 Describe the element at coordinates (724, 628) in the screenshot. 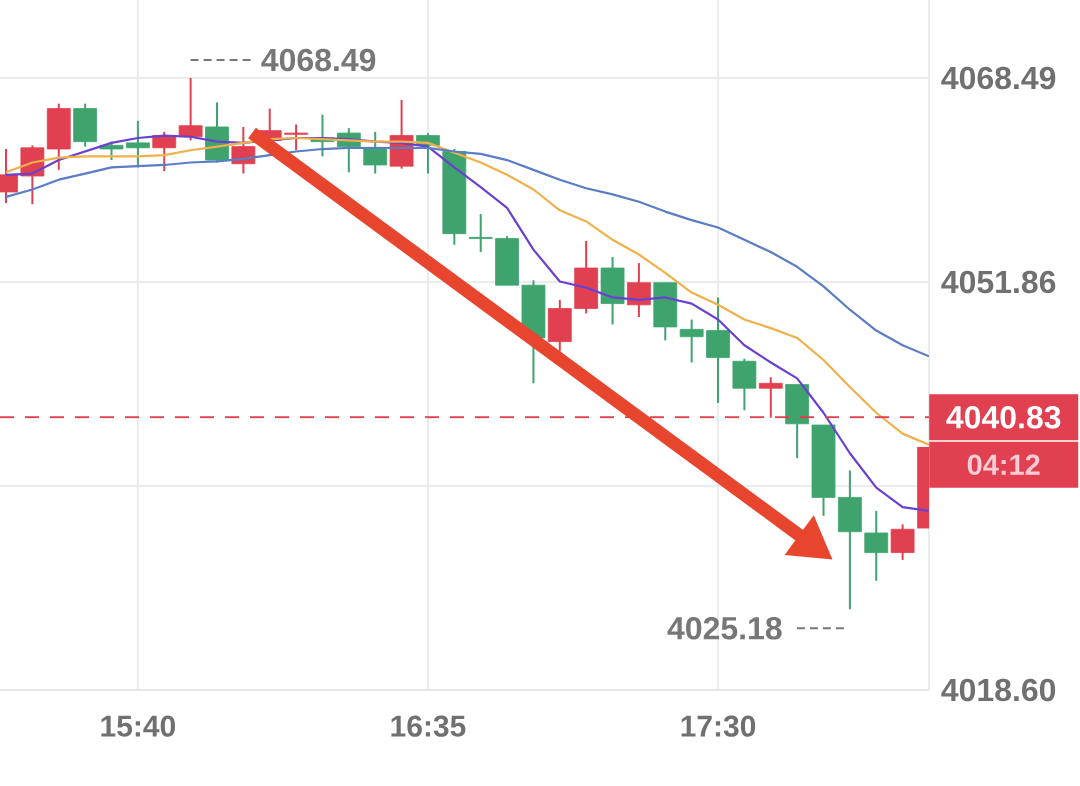

I see `annotation: 4025.18` at that location.